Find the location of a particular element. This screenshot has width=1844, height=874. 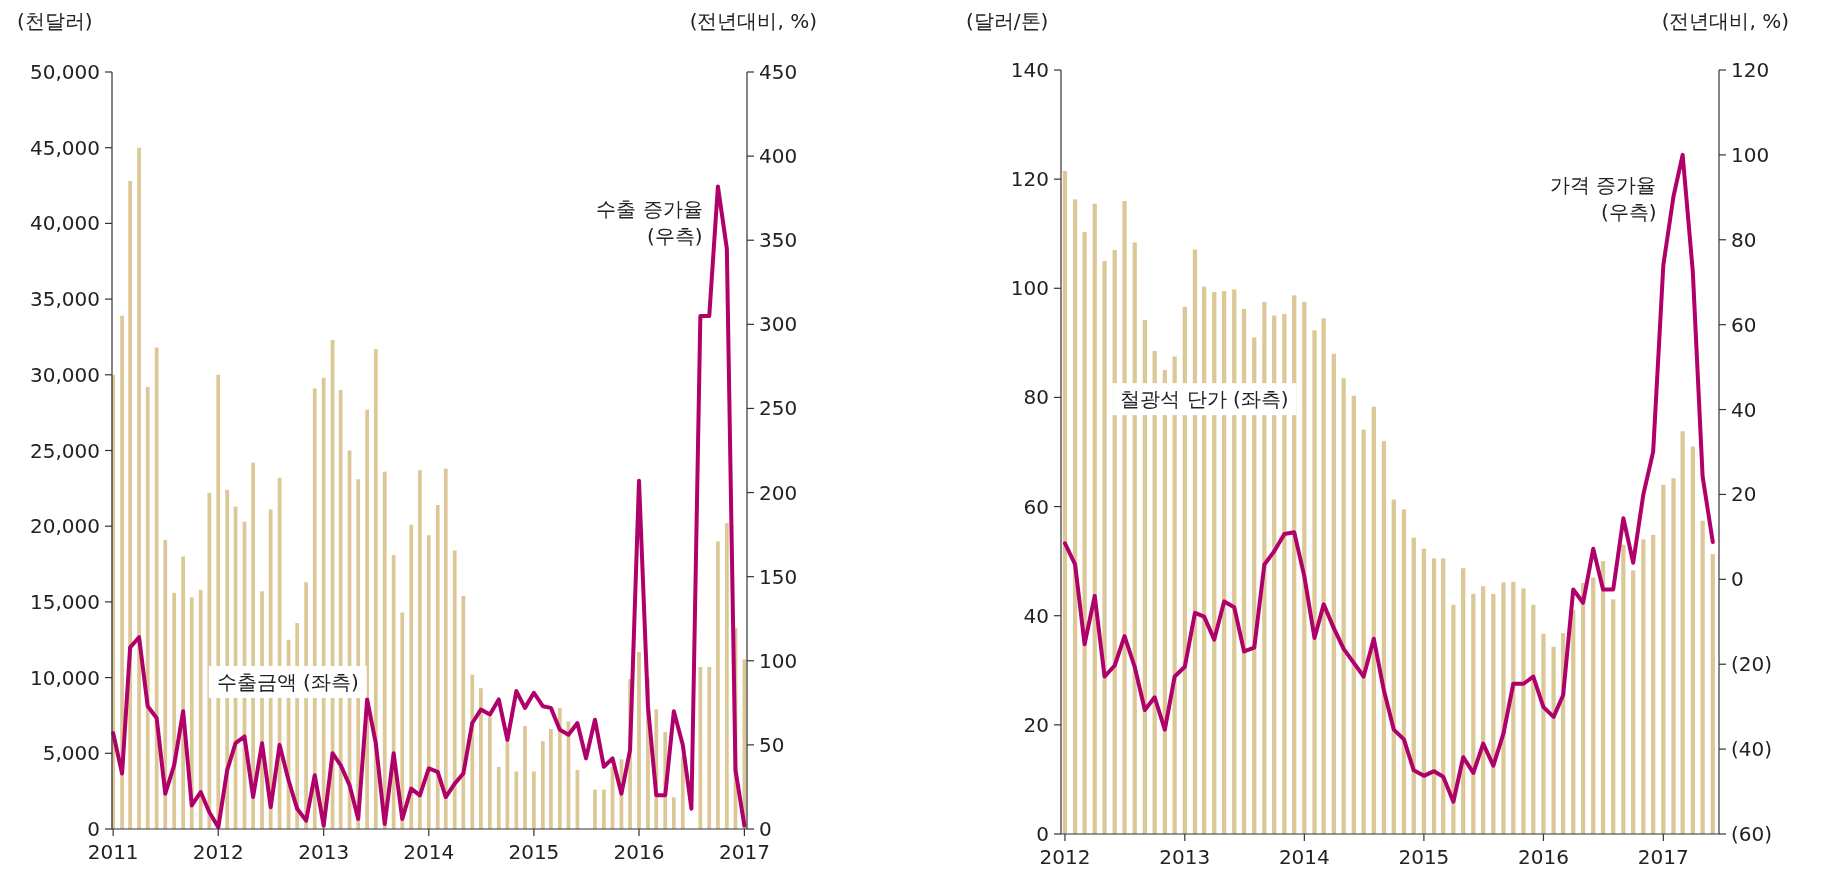

series-label: 철광석 단가 (좌측) is located at coordinates (1204, 399).